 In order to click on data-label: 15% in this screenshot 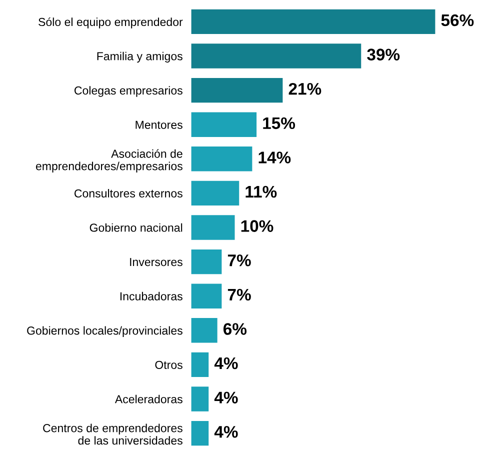, I will do `click(279, 123)`.